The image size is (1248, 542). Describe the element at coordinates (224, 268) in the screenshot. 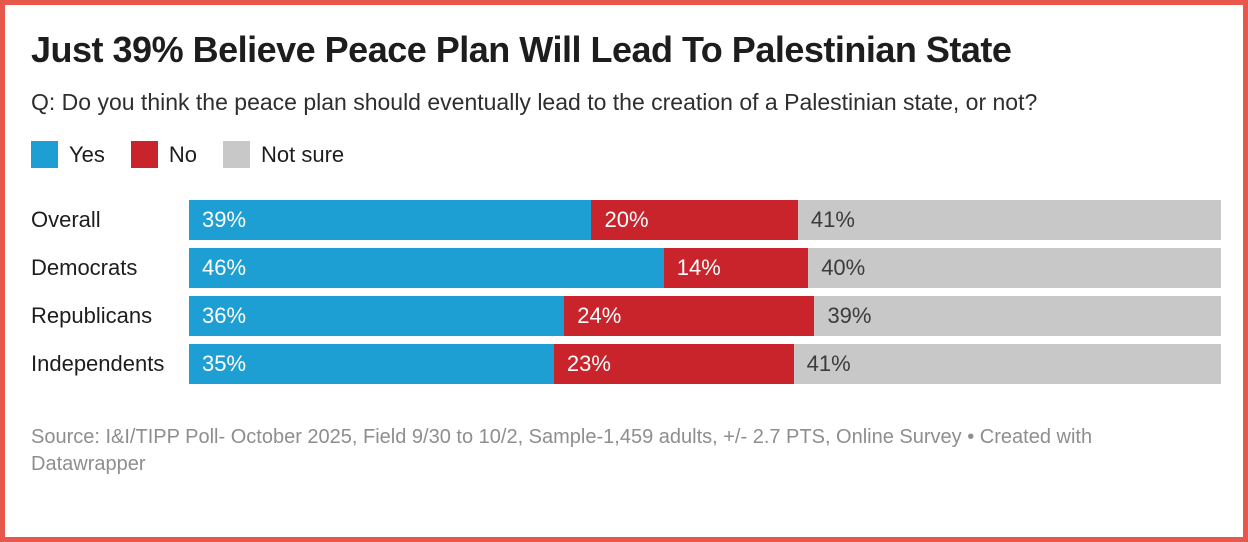

I see `bar-value-label: 46%` at that location.